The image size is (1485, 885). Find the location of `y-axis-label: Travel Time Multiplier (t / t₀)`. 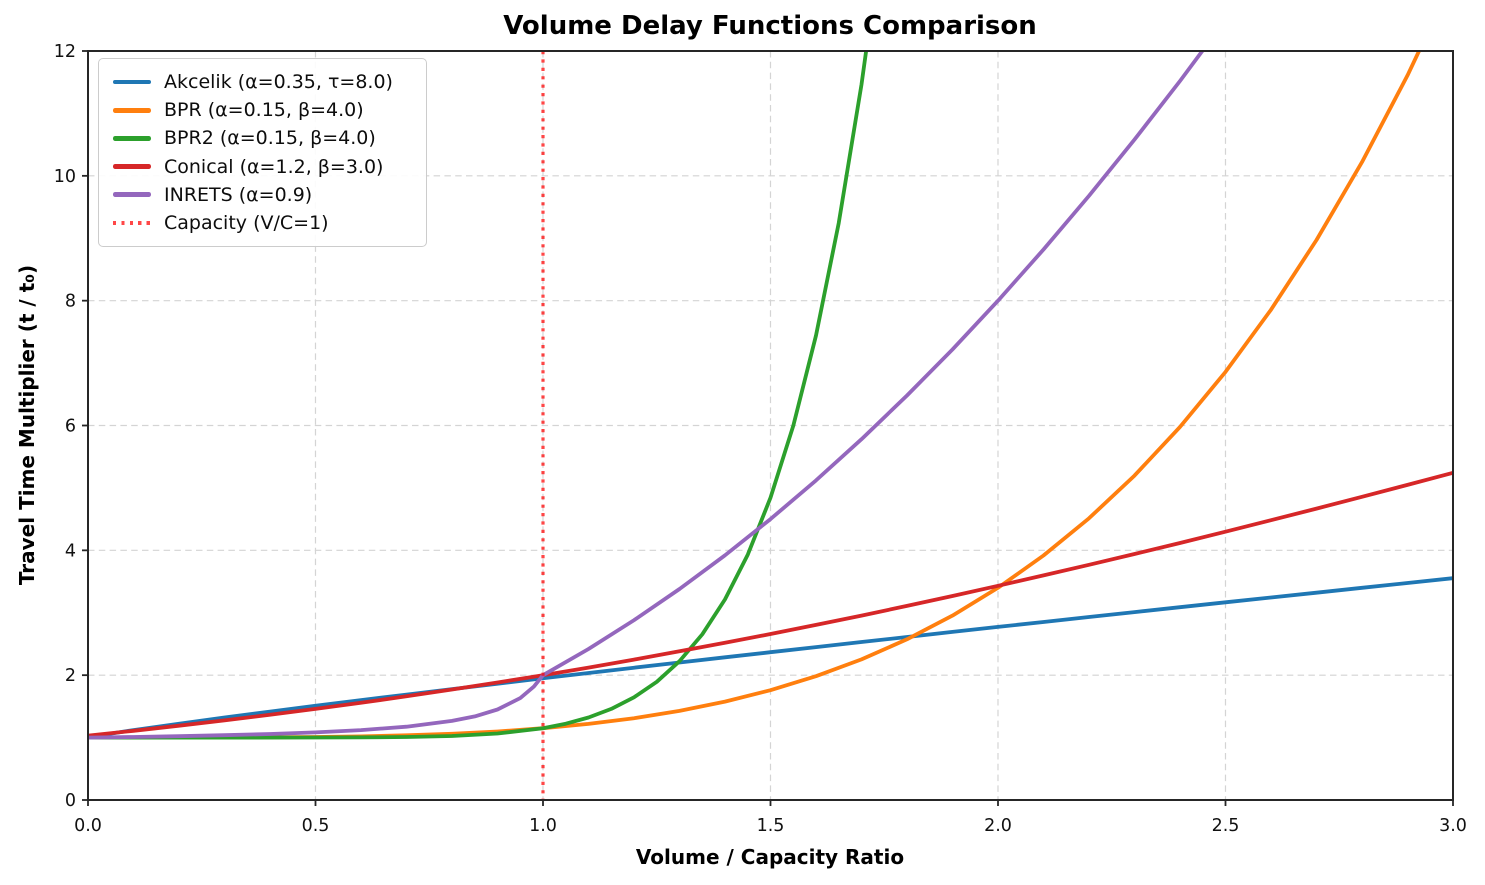

y-axis-label: Travel Time Multiplier (t / t₀) is located at coordinates (27, 425).